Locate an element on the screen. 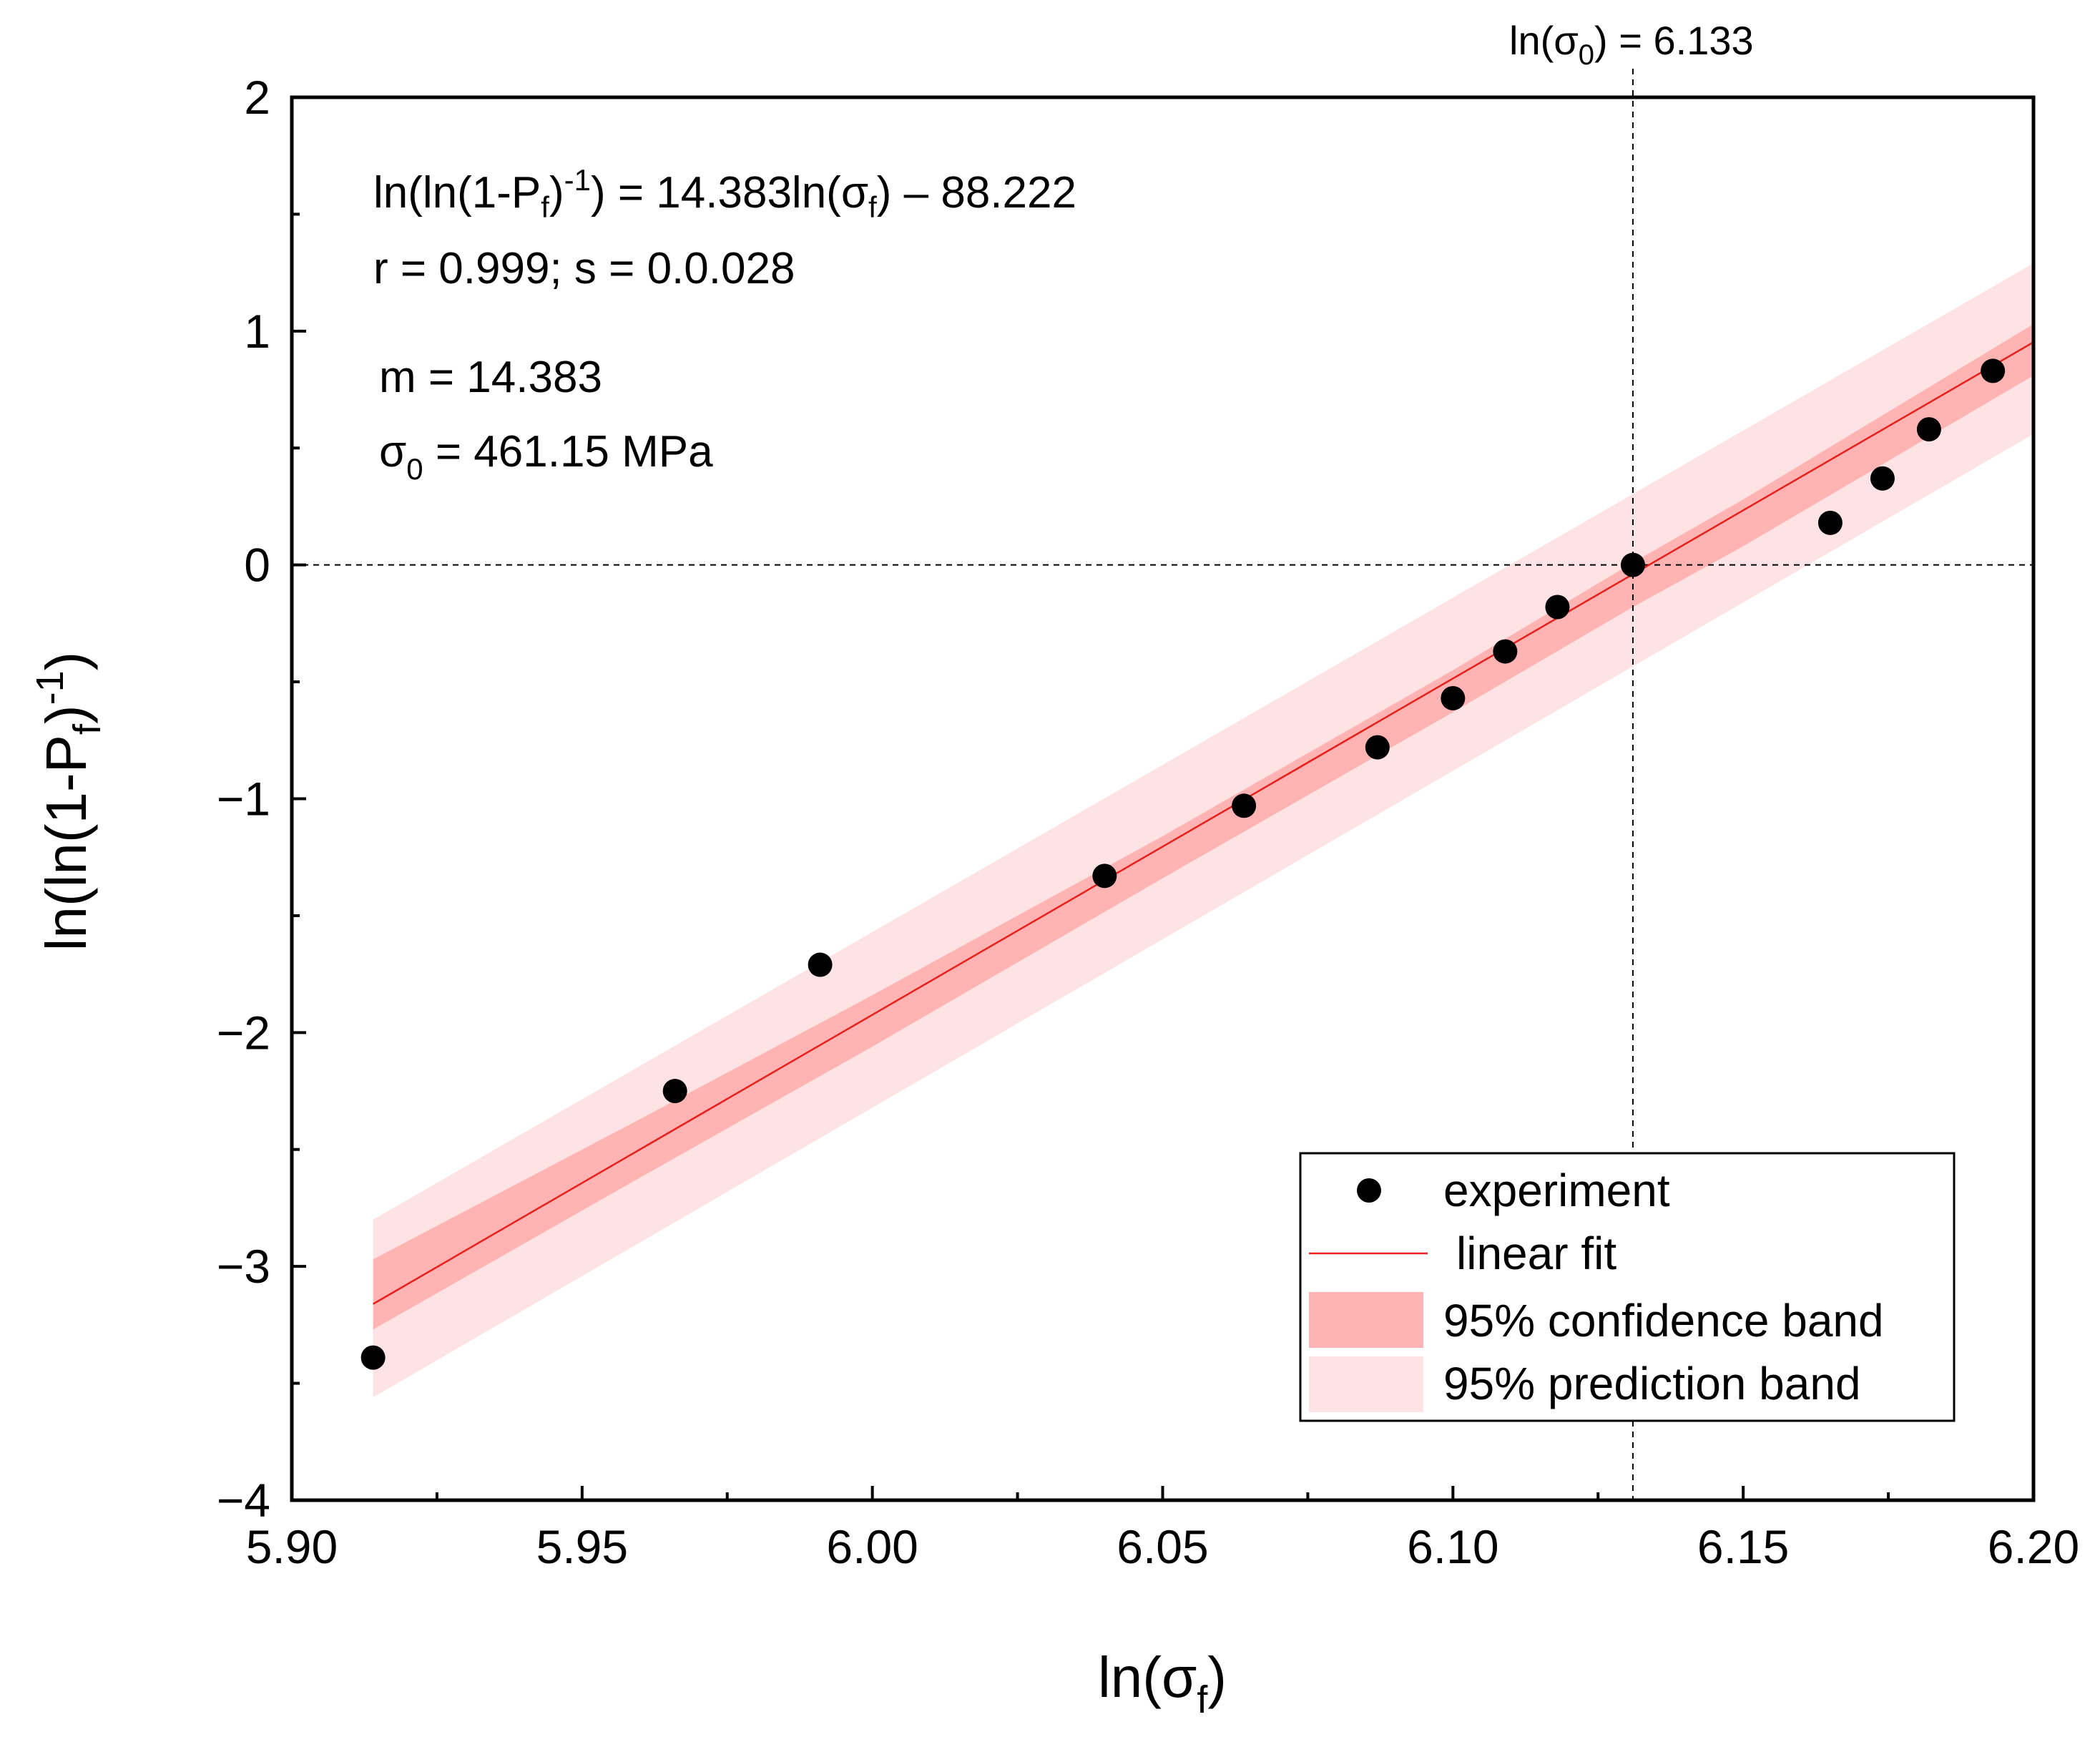 This screenshot has height=1737, width=2100. vline-label-sub: 0 is located at coordinates (1586, 55).